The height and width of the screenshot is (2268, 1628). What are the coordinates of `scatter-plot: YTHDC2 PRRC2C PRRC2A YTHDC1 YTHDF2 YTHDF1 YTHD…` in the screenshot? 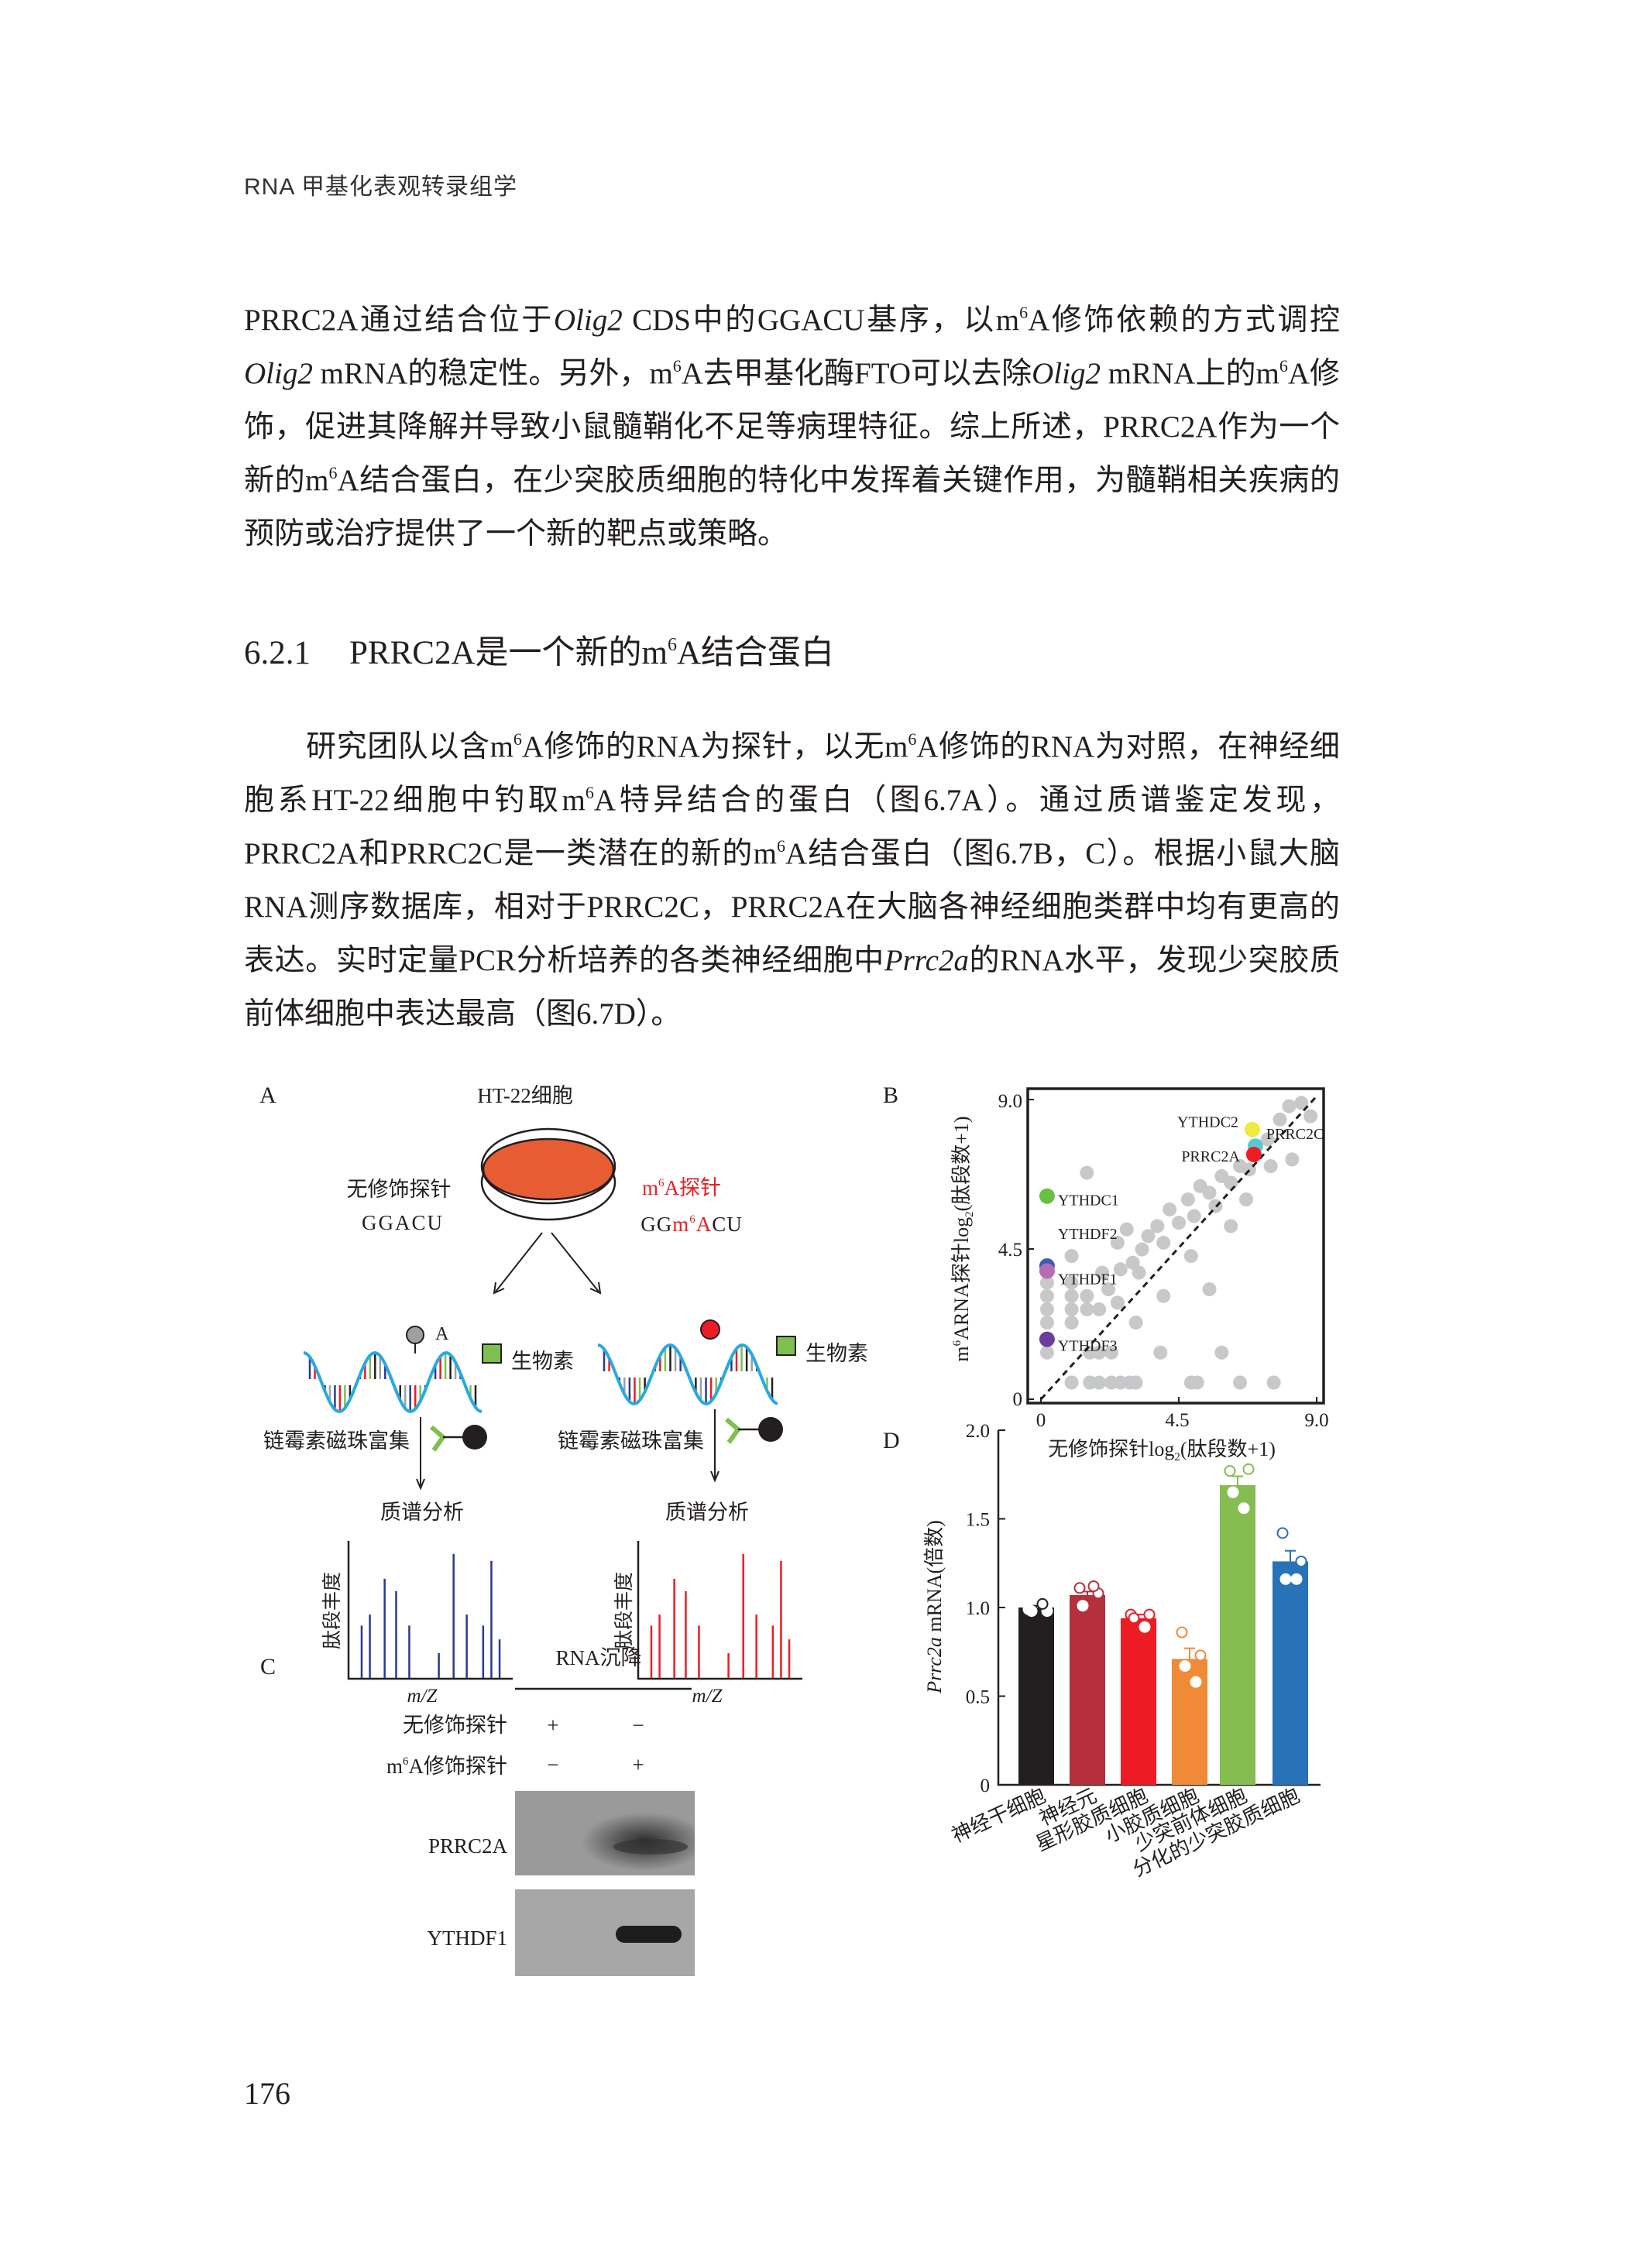 It's located at (1176, 1249).